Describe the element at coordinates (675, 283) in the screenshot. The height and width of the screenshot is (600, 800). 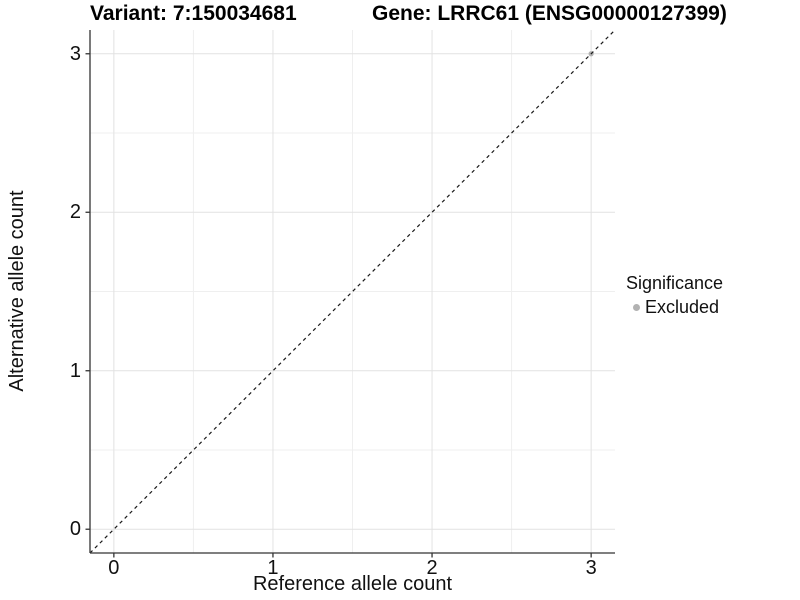
I see `legend-title: Significance` at that location.